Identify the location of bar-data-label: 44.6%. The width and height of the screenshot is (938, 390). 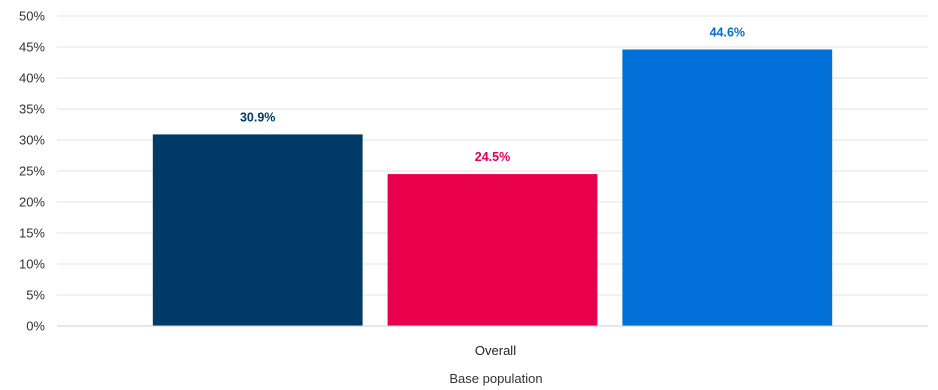
(727, 32).